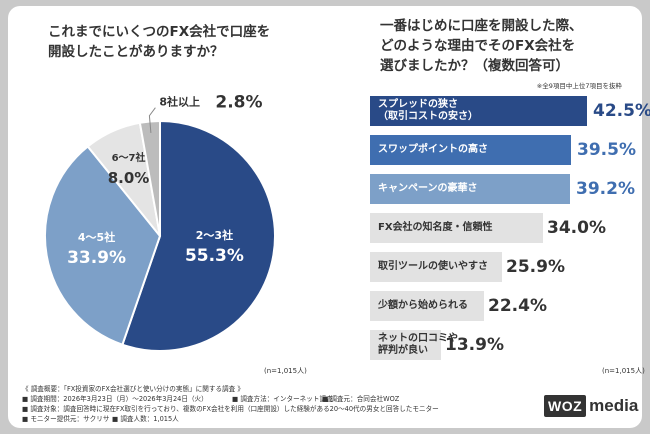 This screenshot has width=650, height=434. I want to click on pie-slice-value: 55.3%, so click(214, 256).